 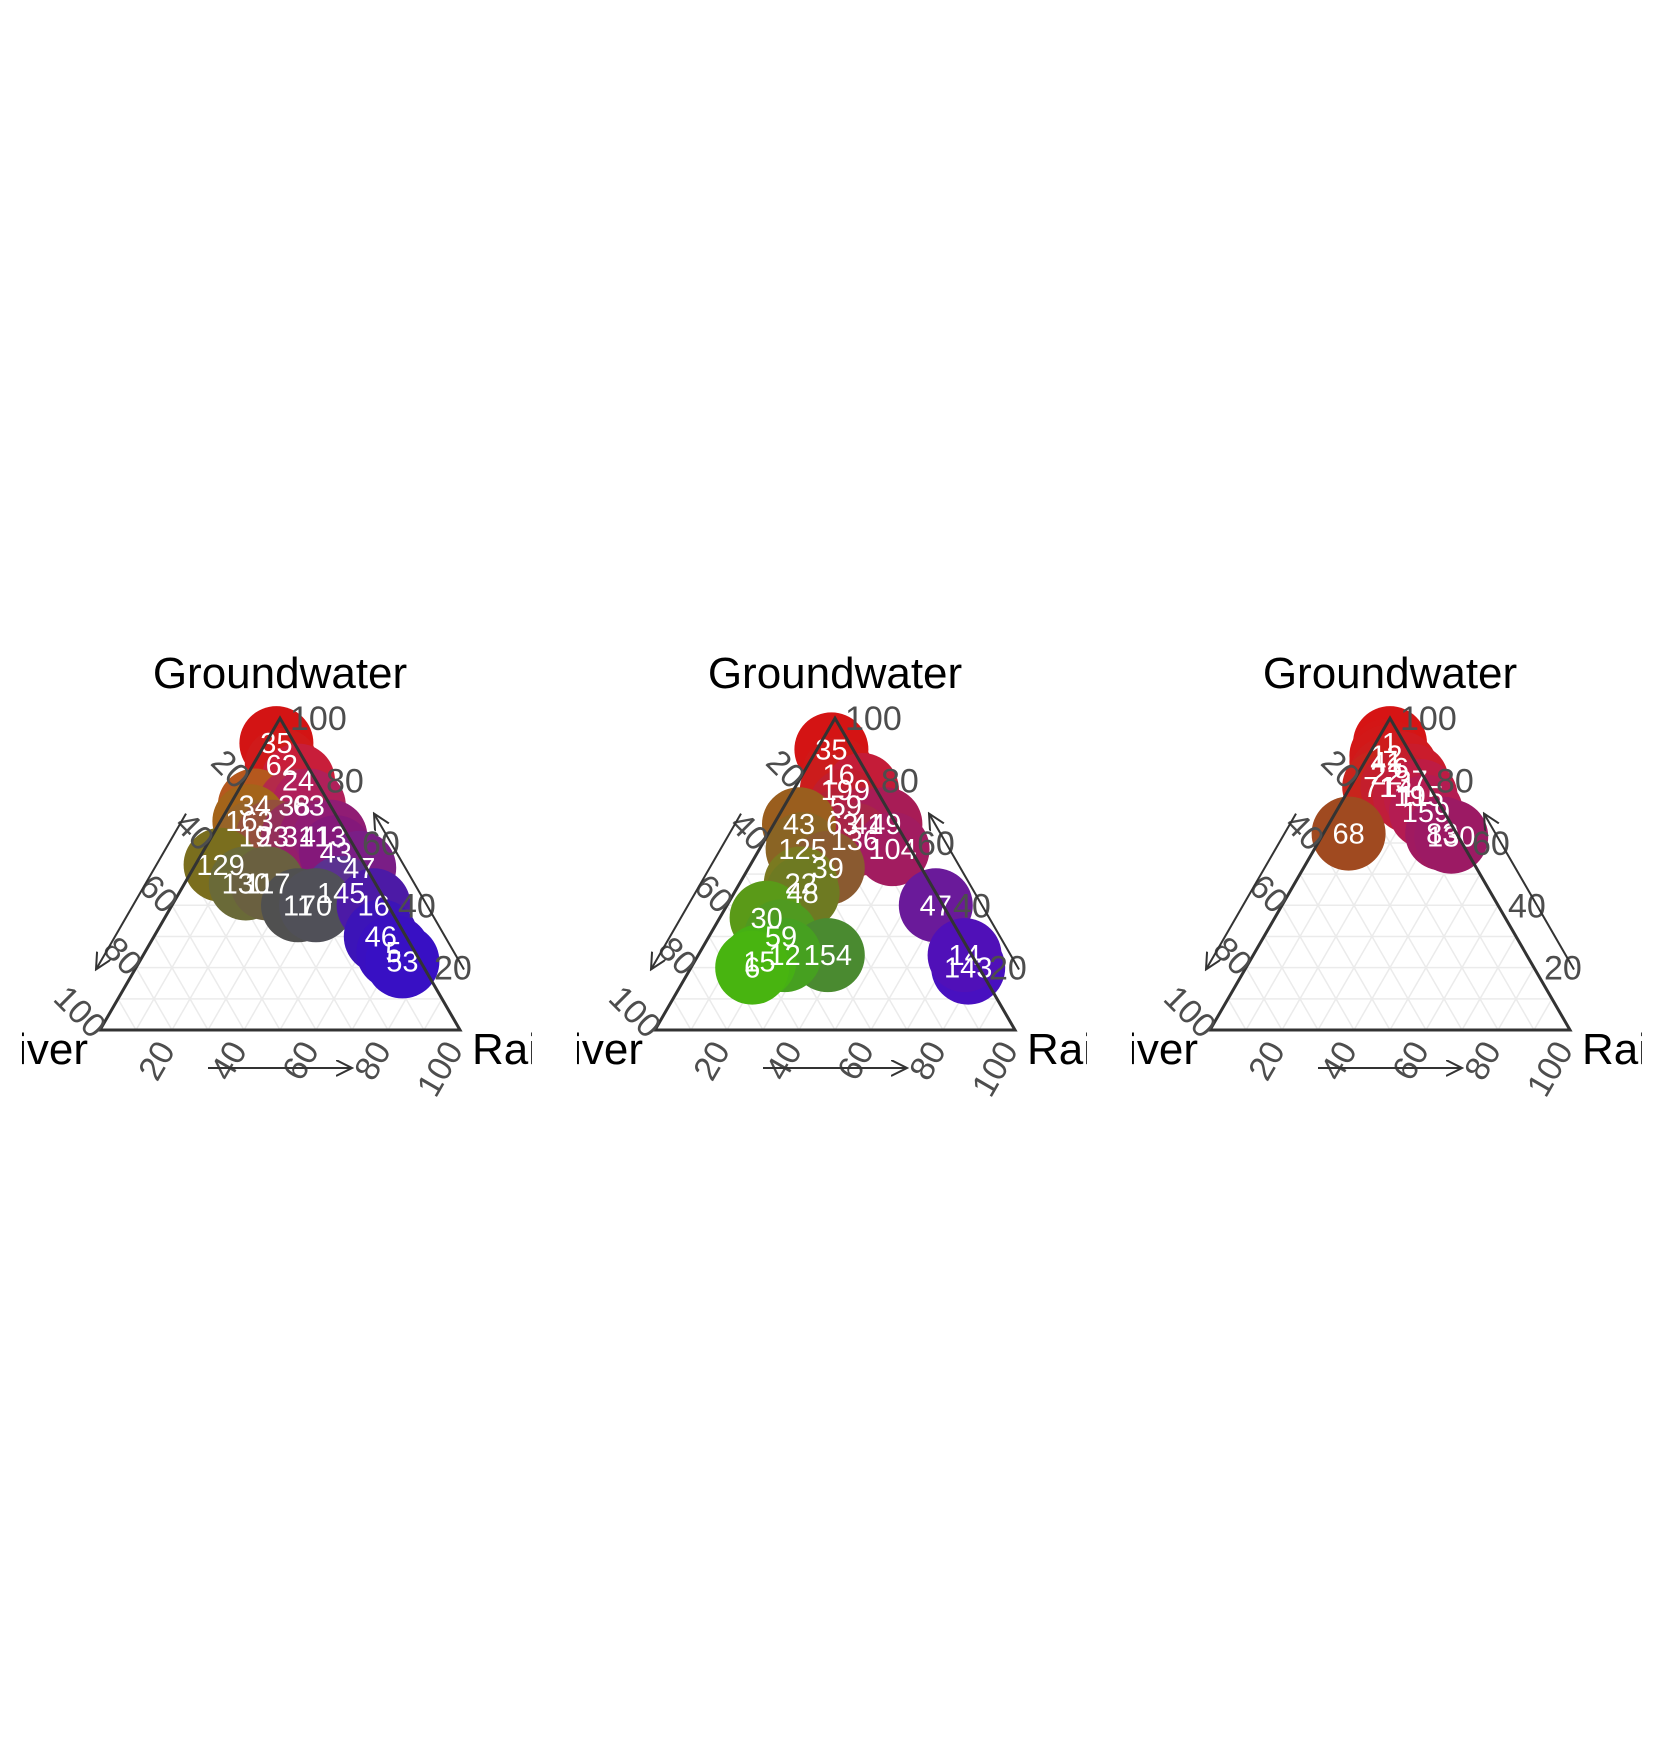 What do you see at coordinates (1397, 788) in the screenshot?
I see `data-point-label: 14` at bounding box center [1397, 788].